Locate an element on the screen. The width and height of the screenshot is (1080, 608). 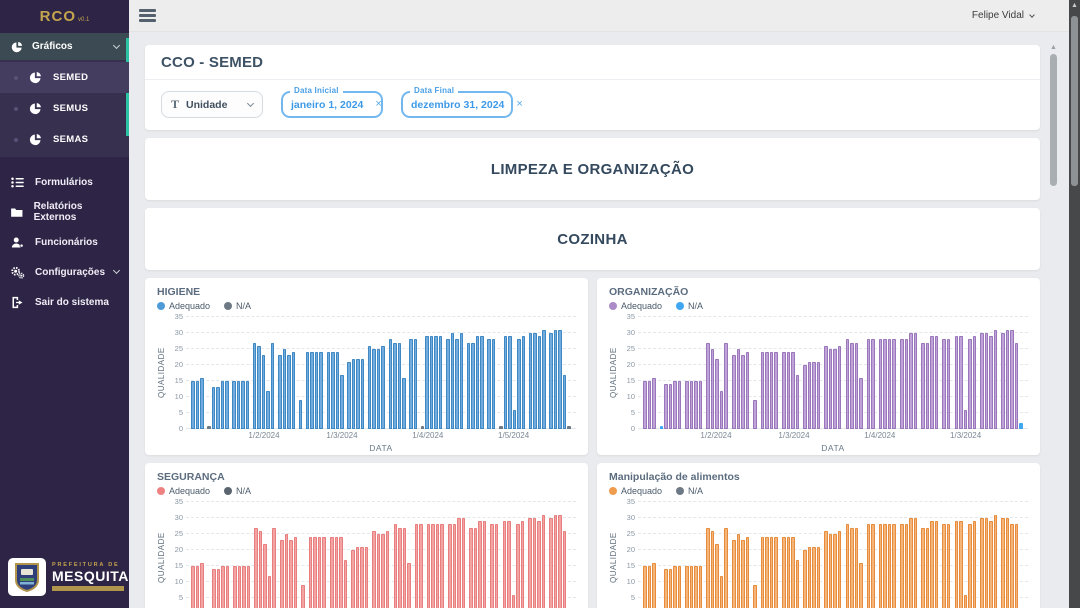
sidebar-item-semed: SEMED is located at coordinates (64, 77).